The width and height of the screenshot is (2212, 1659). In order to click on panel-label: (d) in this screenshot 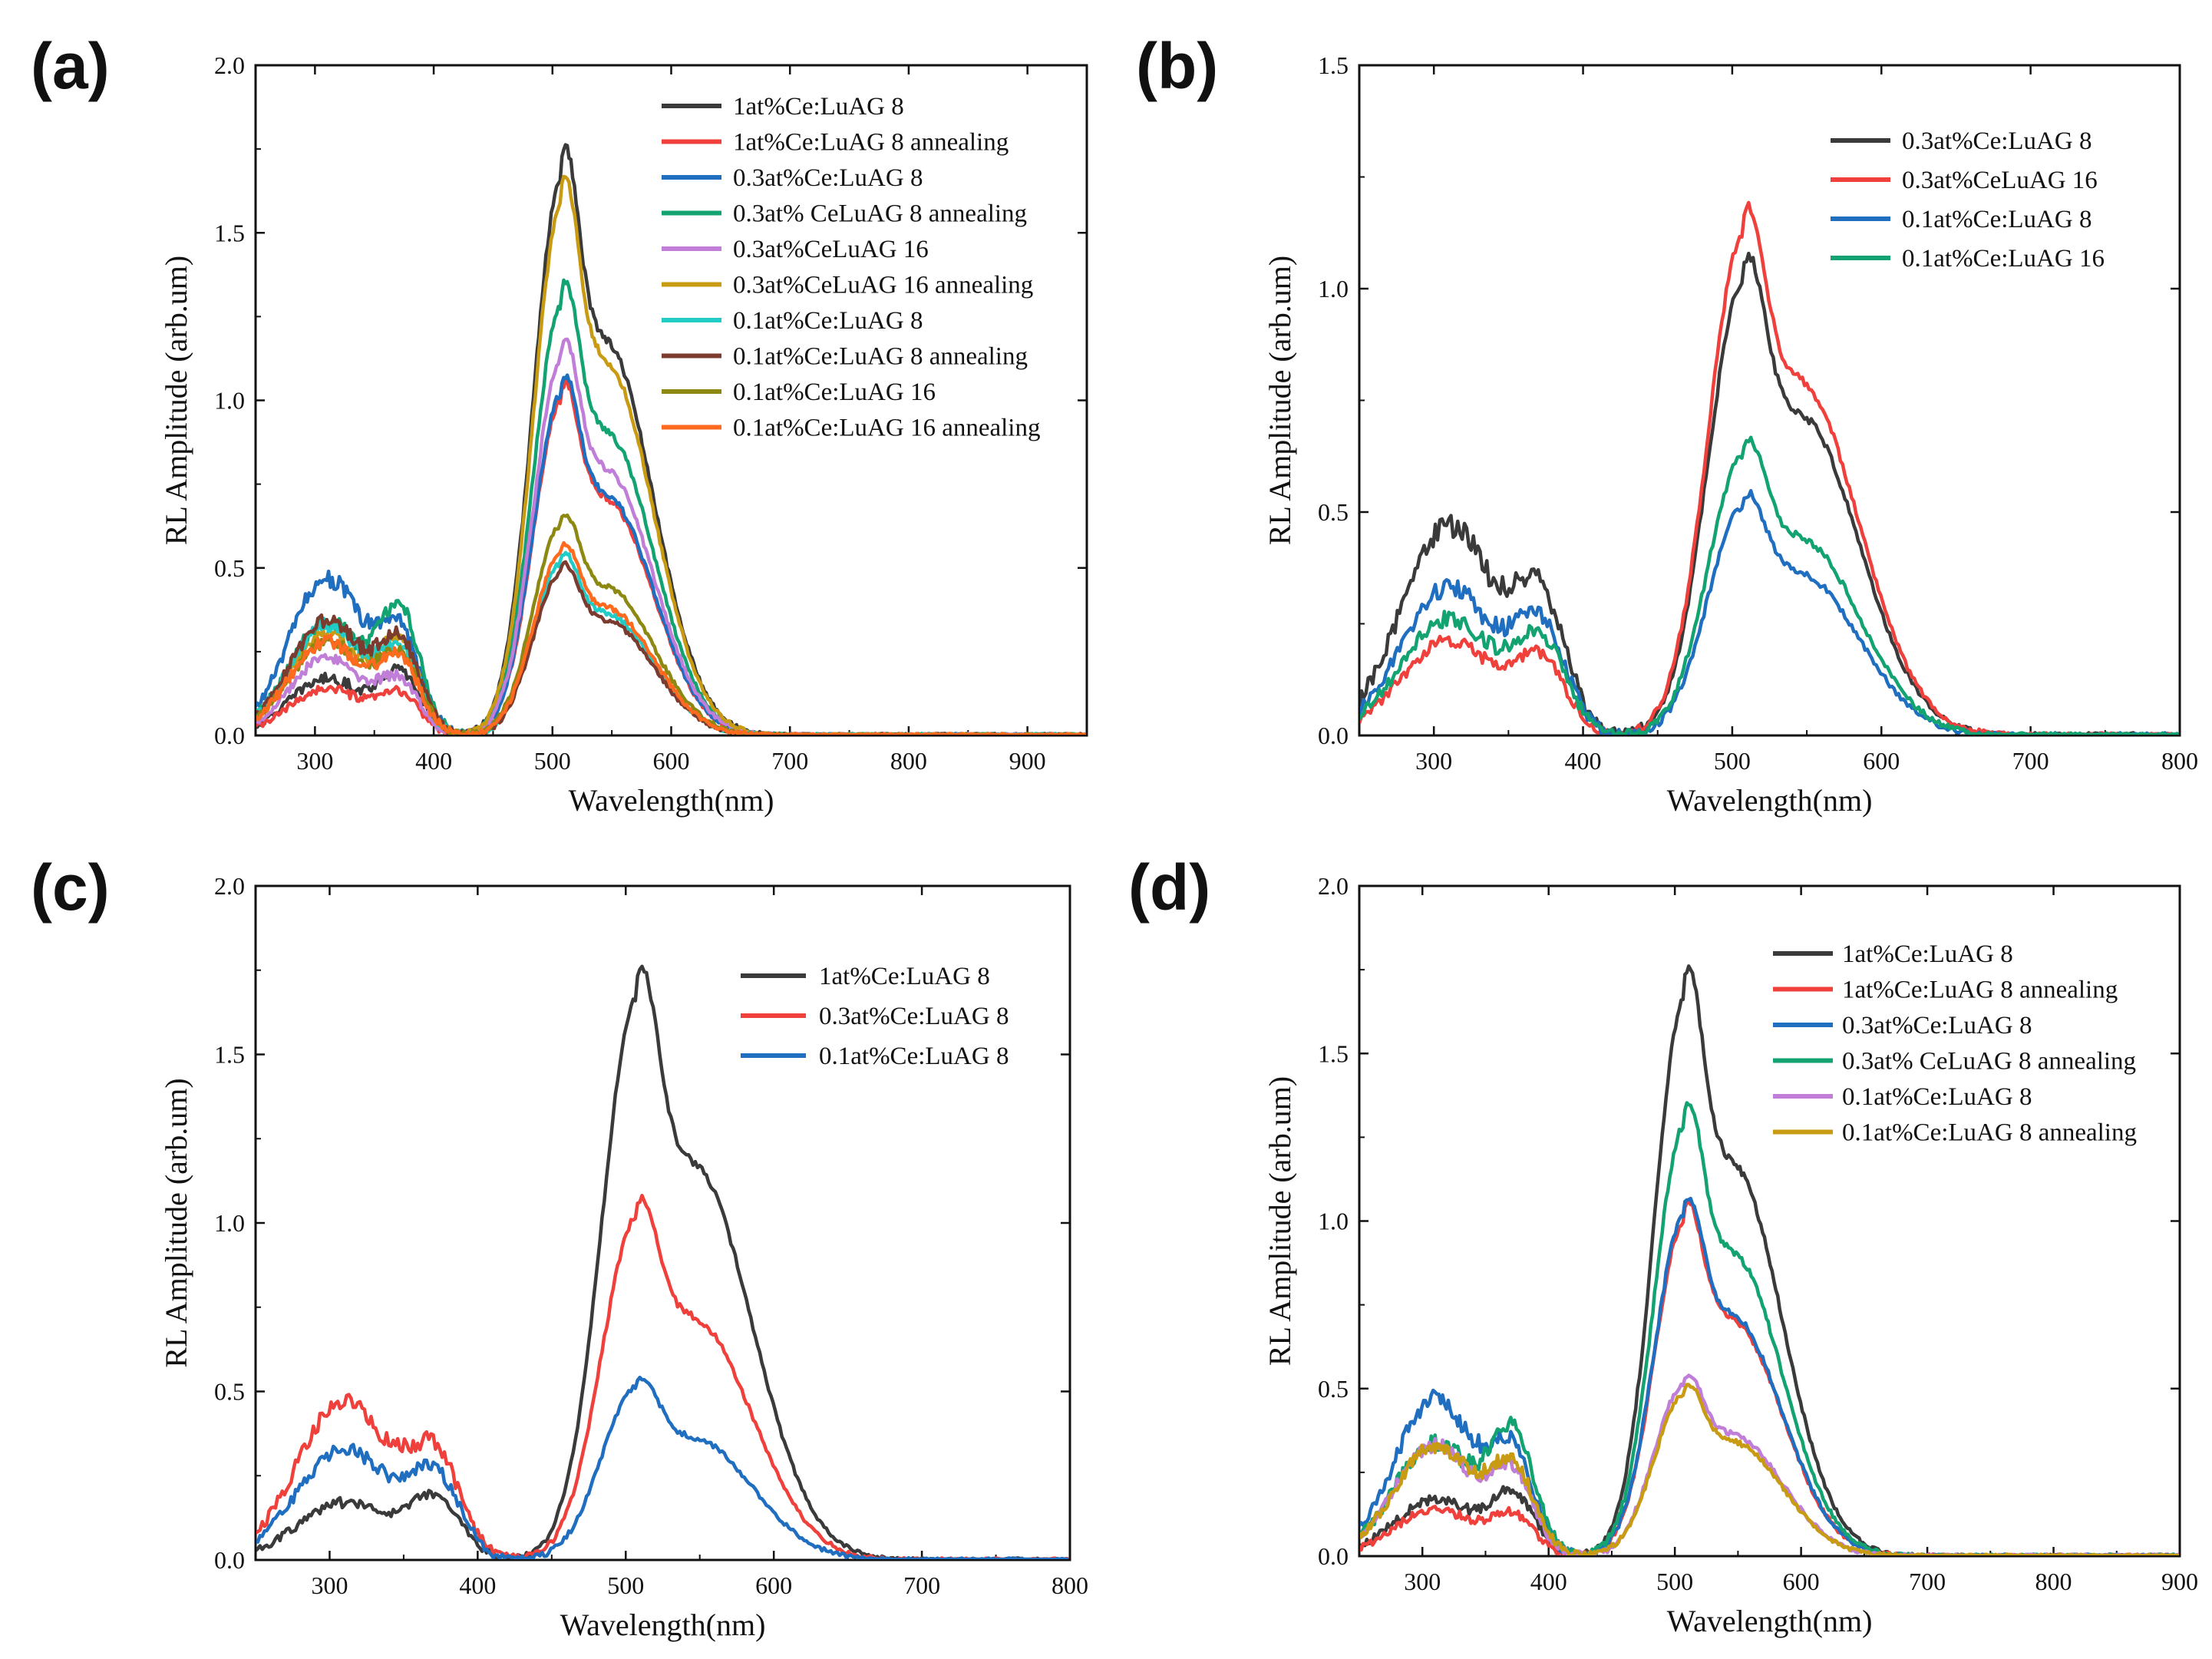, I will do `click(1169, 887)`.